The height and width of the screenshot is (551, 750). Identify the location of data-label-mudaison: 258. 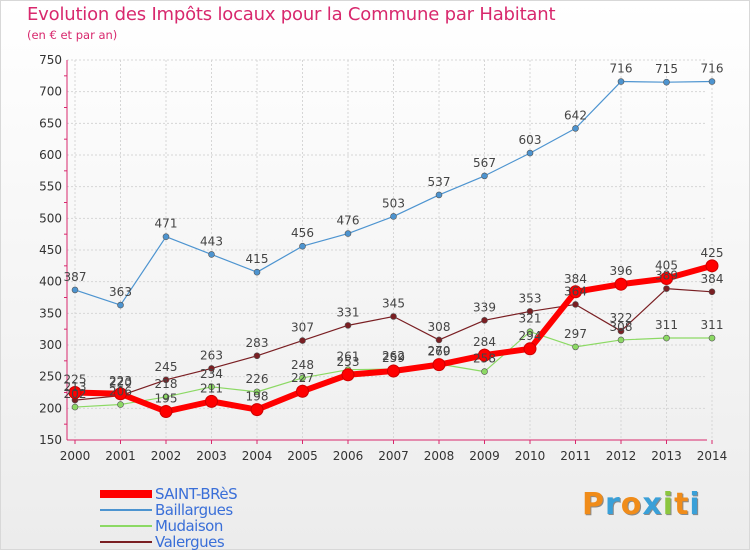
(484, 359).